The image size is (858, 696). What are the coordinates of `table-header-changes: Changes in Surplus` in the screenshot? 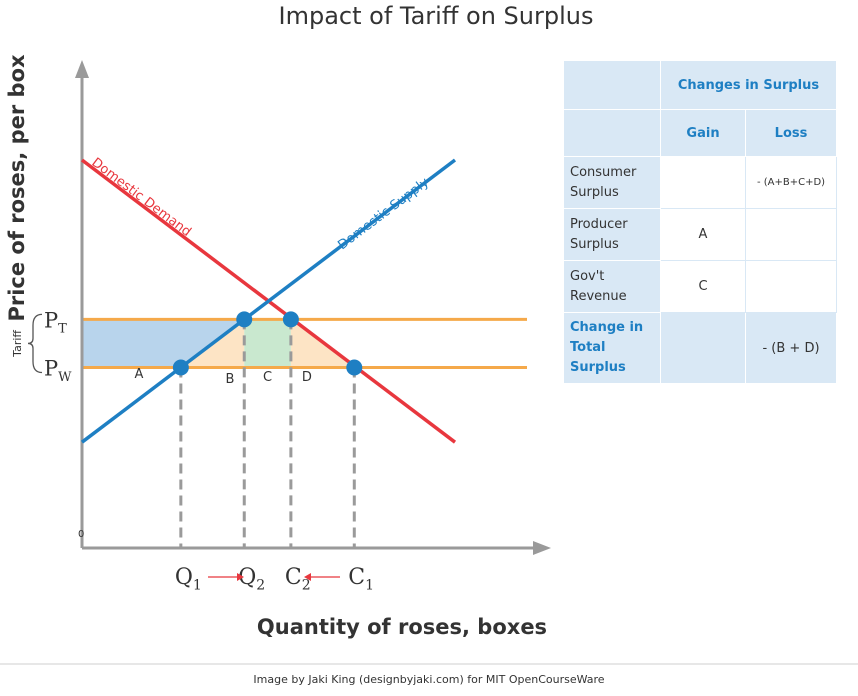 It's located at (748, 85).